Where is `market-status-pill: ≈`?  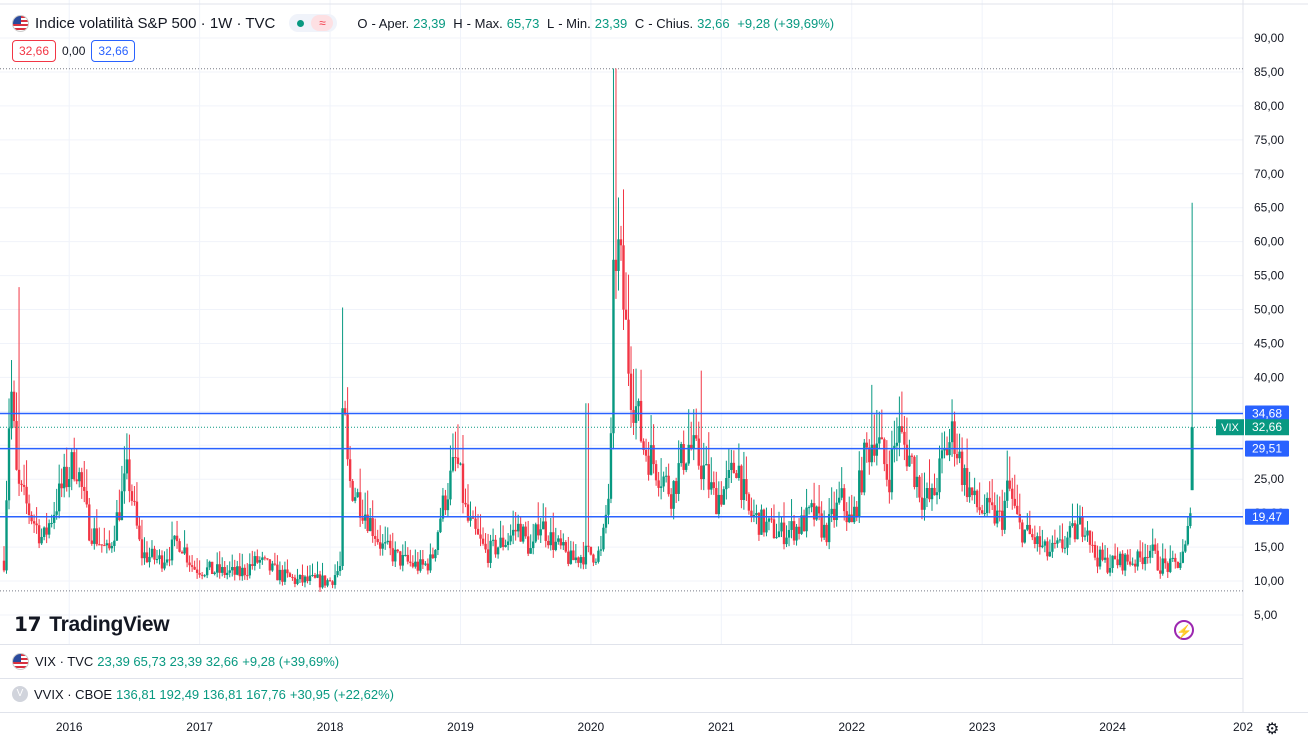
market-status-pill: ≈ is located at coordinates (313, 23).